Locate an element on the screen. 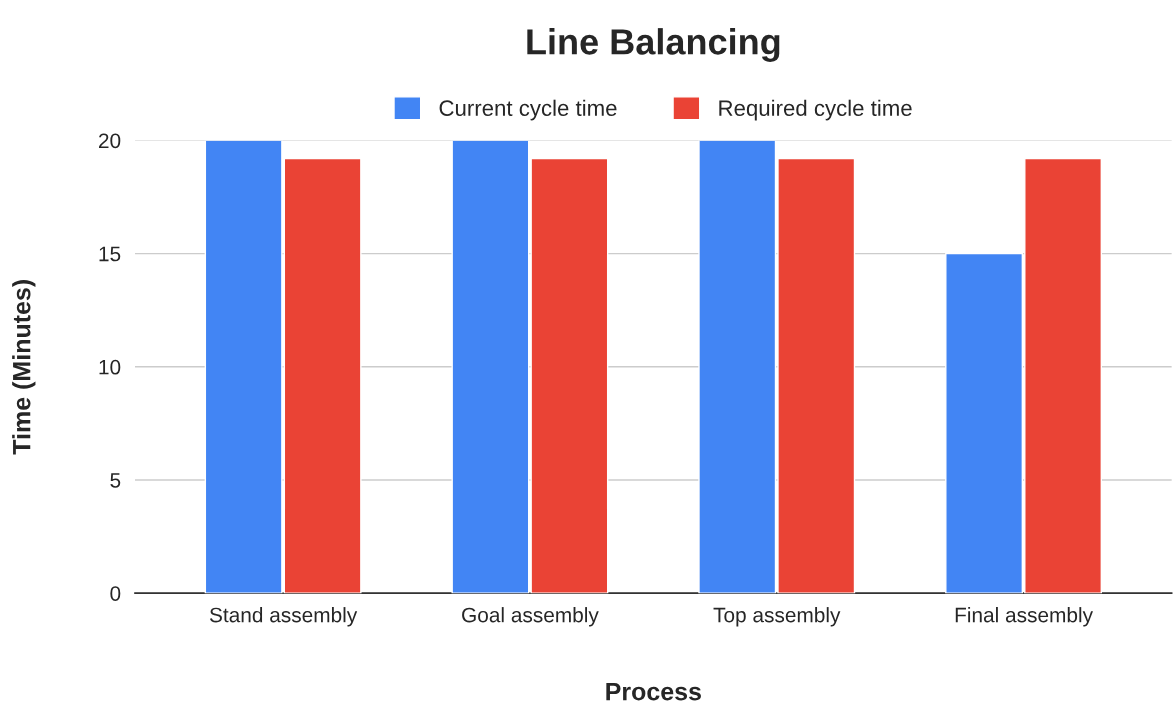 This screenshot has height=702, width=1174. x-tick-label: Stand assembly is located at coordinates (283, 617).